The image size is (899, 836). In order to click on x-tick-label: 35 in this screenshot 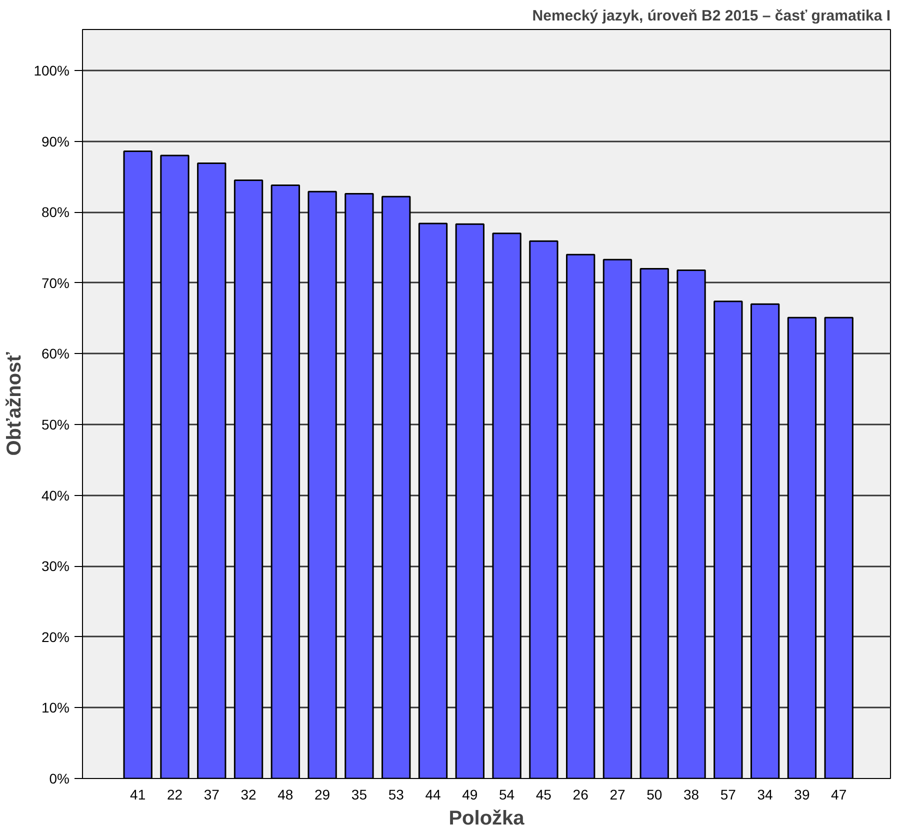, I will do `click(359, 794)`.